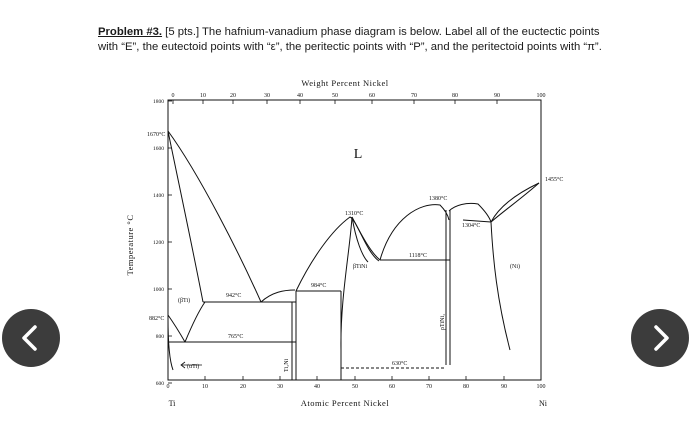  I want to click on temp-label-1304: 1304°C, so click(471, 225).